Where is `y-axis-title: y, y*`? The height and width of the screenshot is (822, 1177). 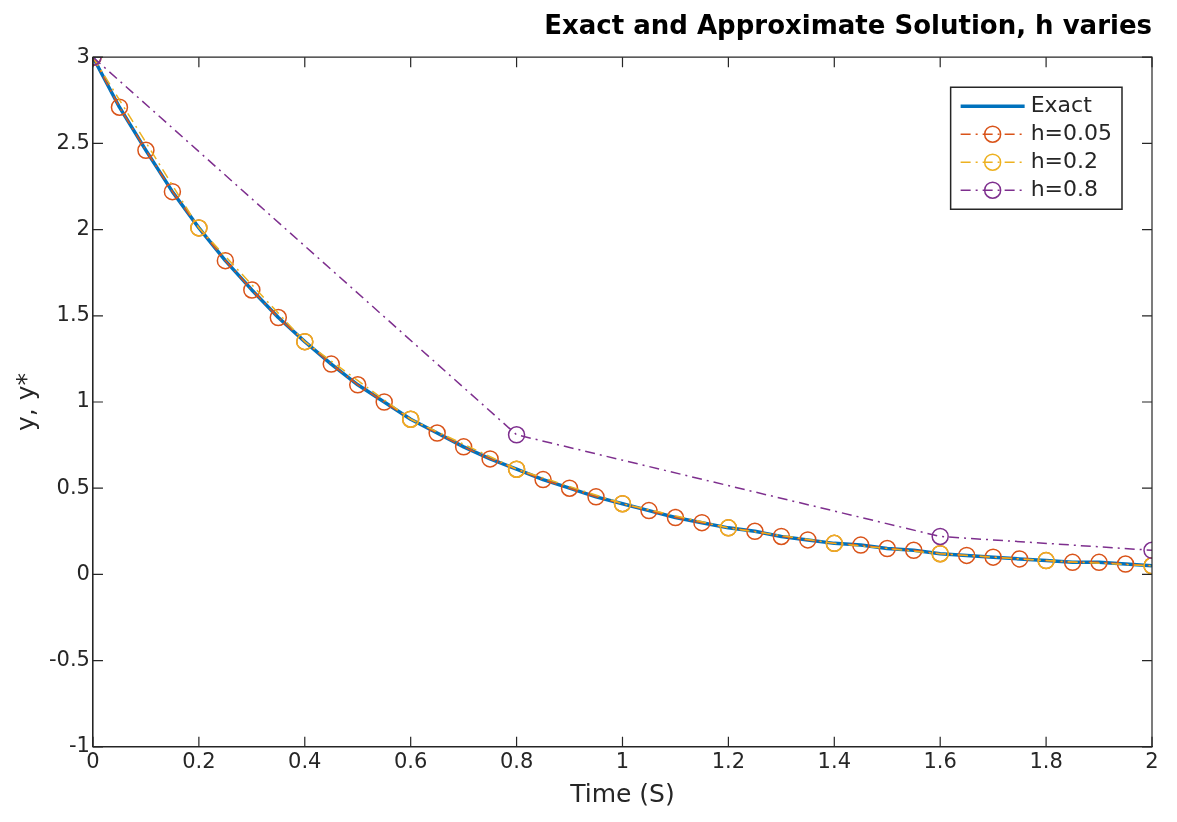
y-axis-title: y, y* is located at coordinates (25, 402).